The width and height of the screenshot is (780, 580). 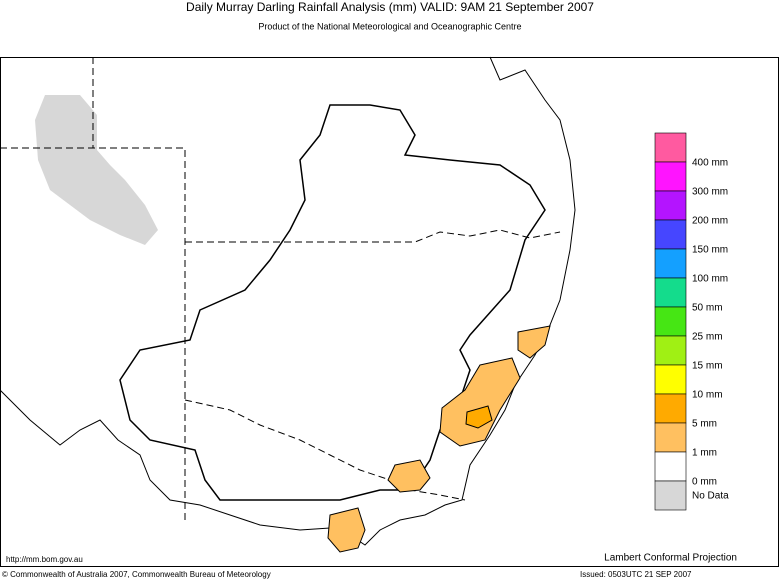 What do you see at coordinates (710, 163) in the screenshot?
I see `legend-label: 400 mm` at bounding box center [710, 163].